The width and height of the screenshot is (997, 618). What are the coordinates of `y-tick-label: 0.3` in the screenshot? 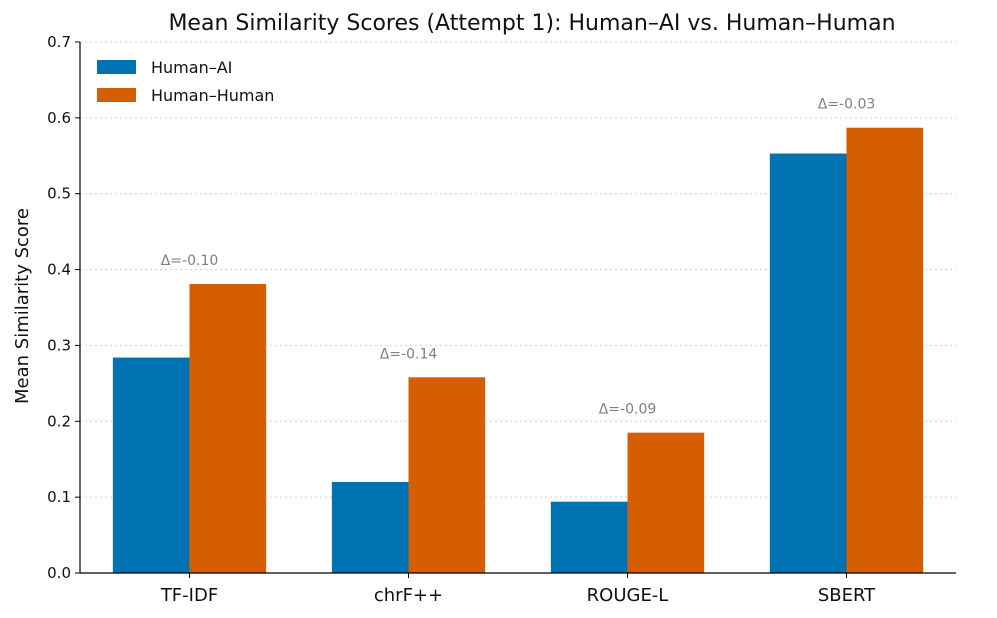 It's located at (59, 345).